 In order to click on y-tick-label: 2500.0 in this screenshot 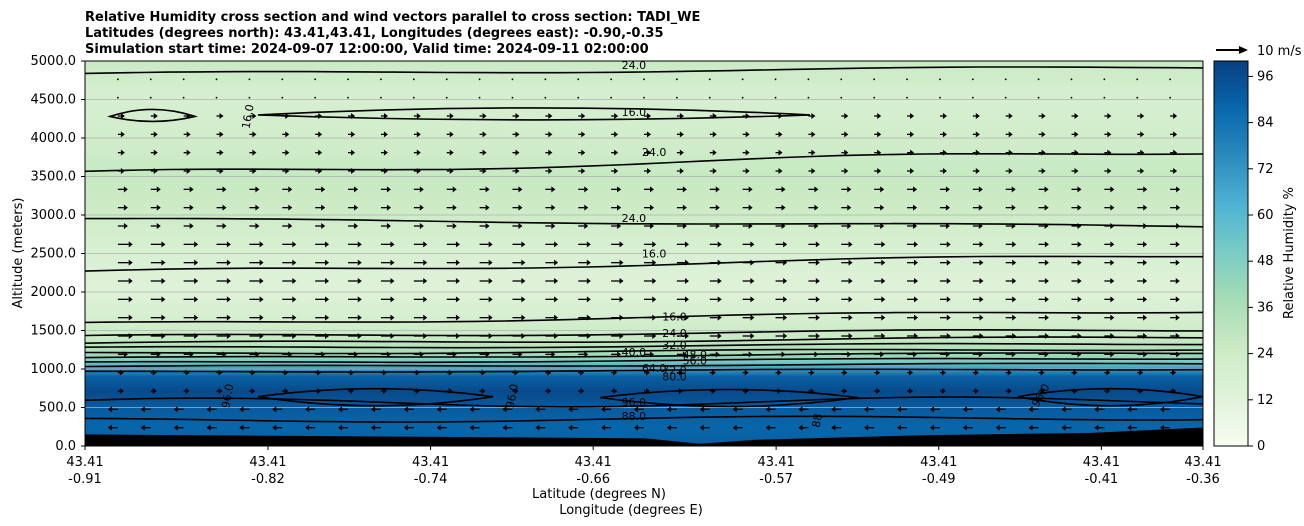, I will do `click(54, 254)`.